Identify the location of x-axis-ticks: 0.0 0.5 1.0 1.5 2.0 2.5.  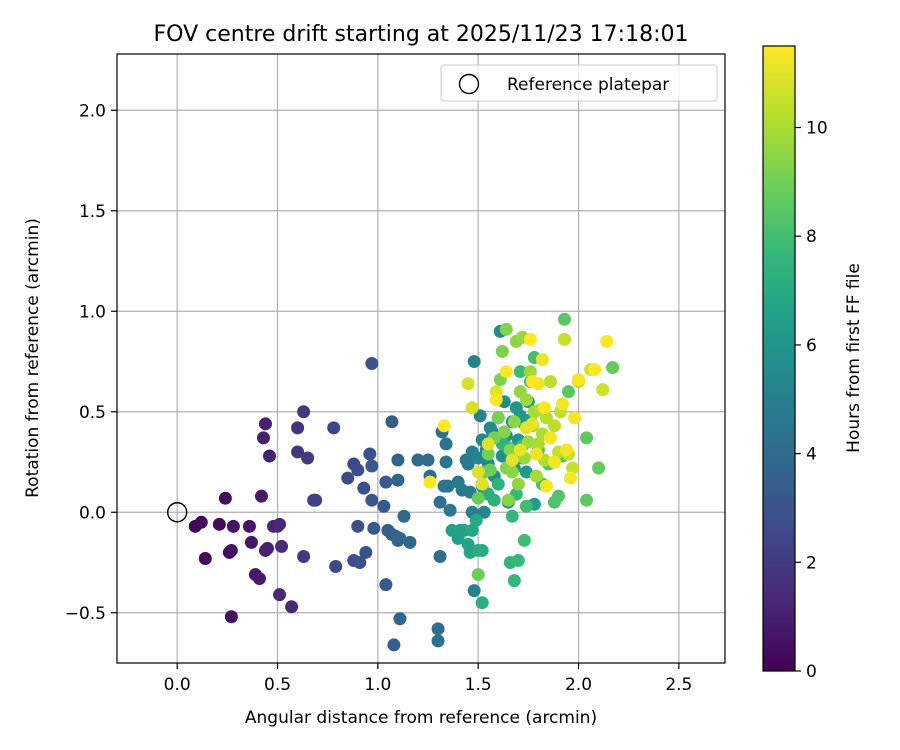
(428, 679).